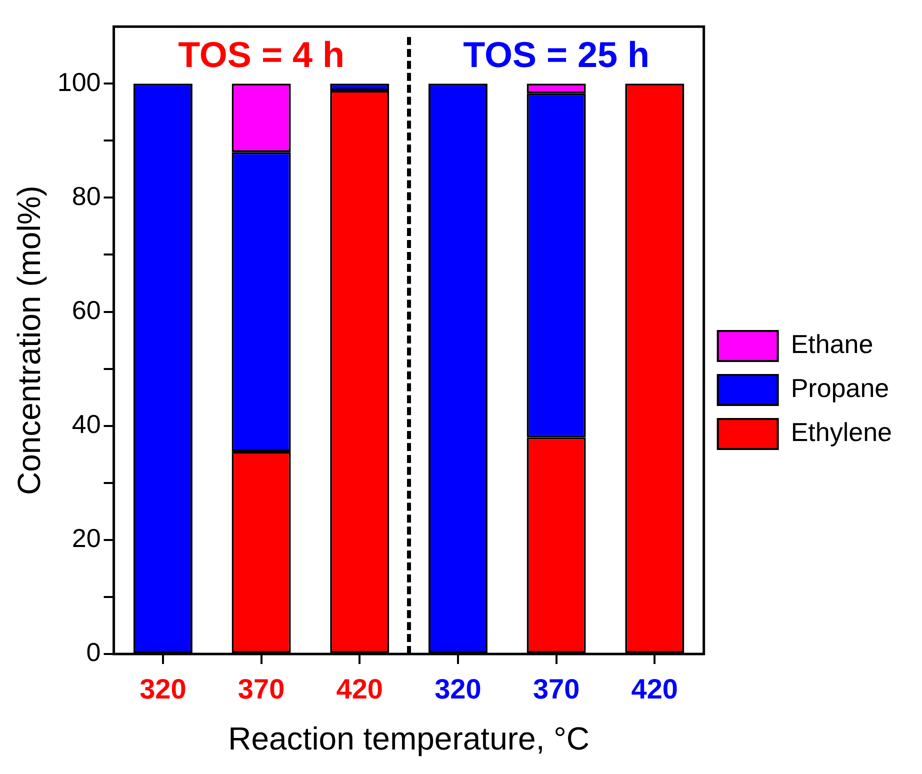 Image resolution: width=922 pixels, height=774 pixels. Describe the element at coordinates (261, 55) in the screenshot. I see `annotation: TOS = 4 h` at that location.